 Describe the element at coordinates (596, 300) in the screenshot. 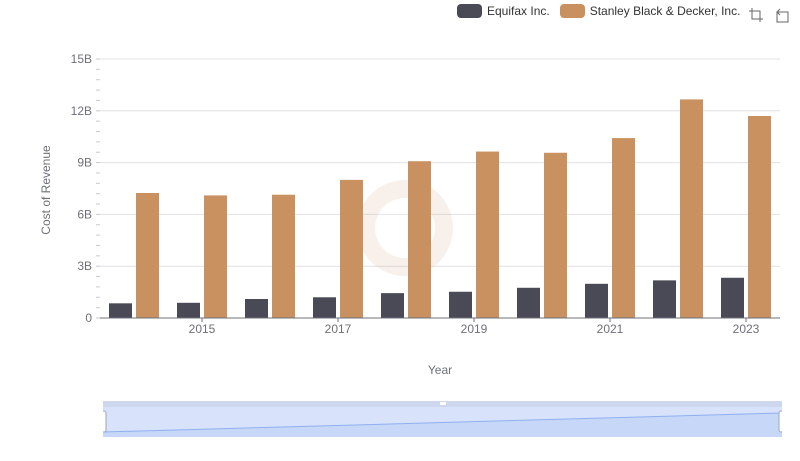

I see `bar-equifax-2021` at that location.